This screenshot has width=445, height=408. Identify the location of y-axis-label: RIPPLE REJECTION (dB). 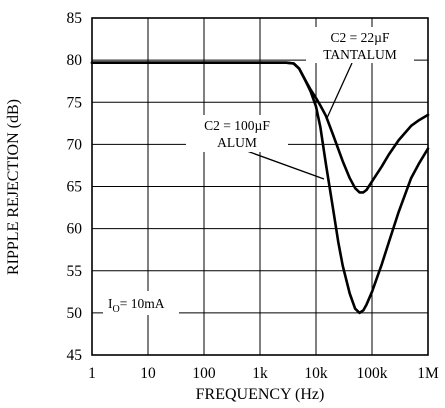
(13, 187).